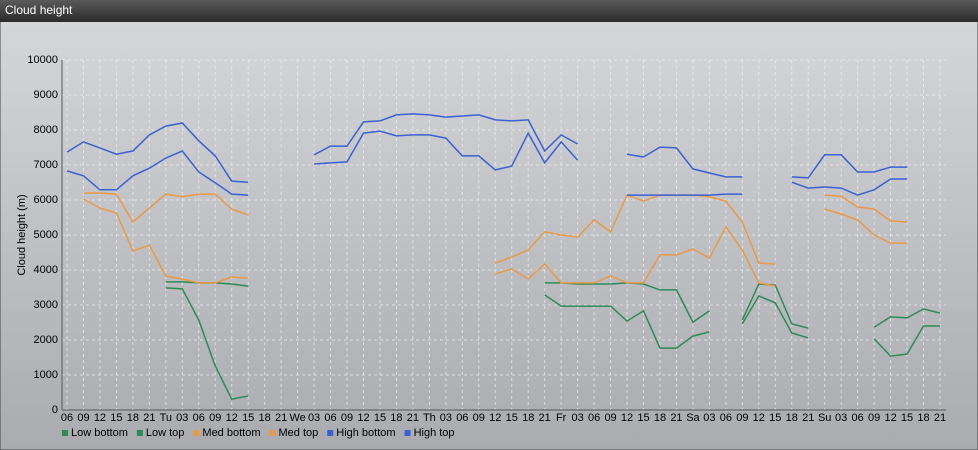 This screenshot has height=450, width=978. What do you see at coordinates (824, 418) in the screenshot?
I see `x-tick-label: Su` at bounding box center [824, 418].